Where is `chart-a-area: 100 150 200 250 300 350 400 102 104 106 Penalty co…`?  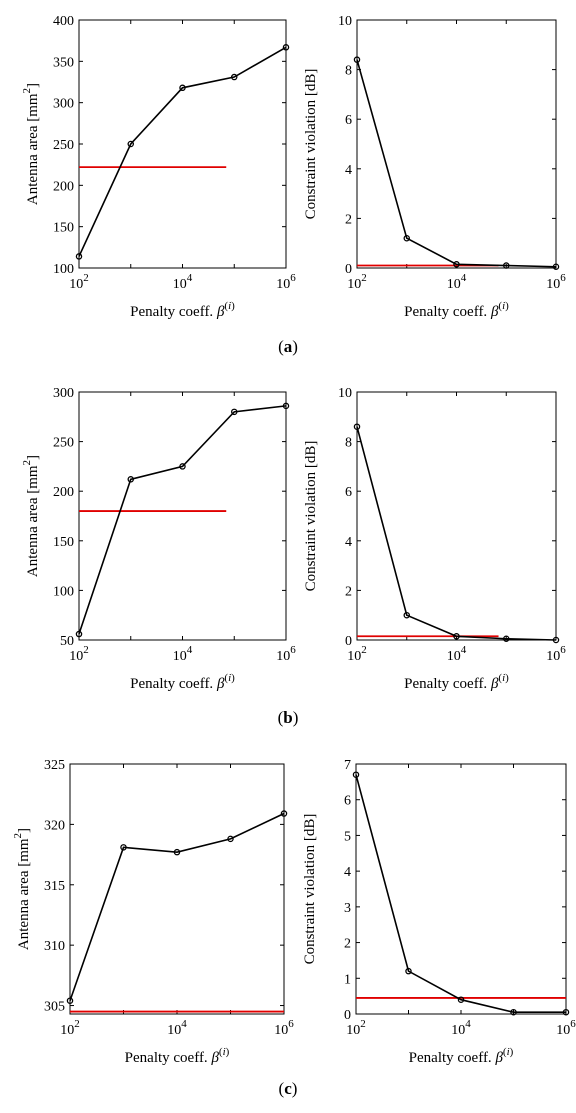 chart-a-area: 100 150 200 250 300 350 400 102 104 106 Penalty co… is located at coordinates (158, 167).